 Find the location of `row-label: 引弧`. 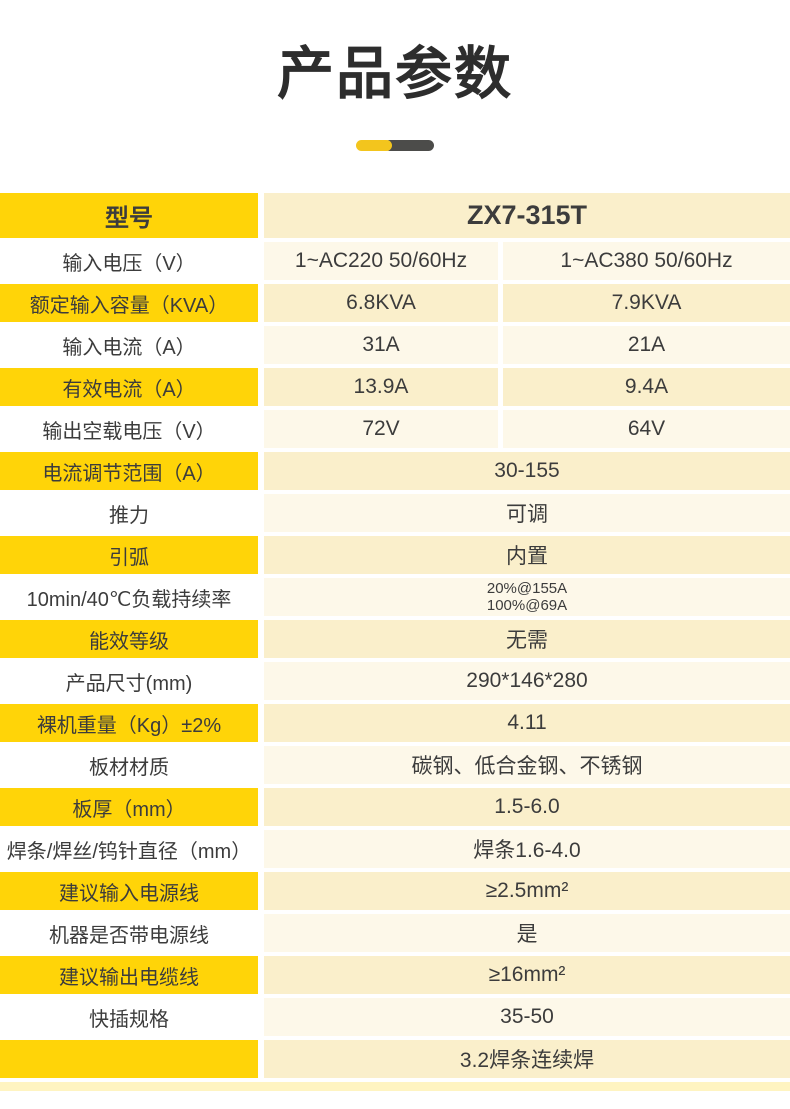

row-label: 引弧 is located at coordinates (129, 555).